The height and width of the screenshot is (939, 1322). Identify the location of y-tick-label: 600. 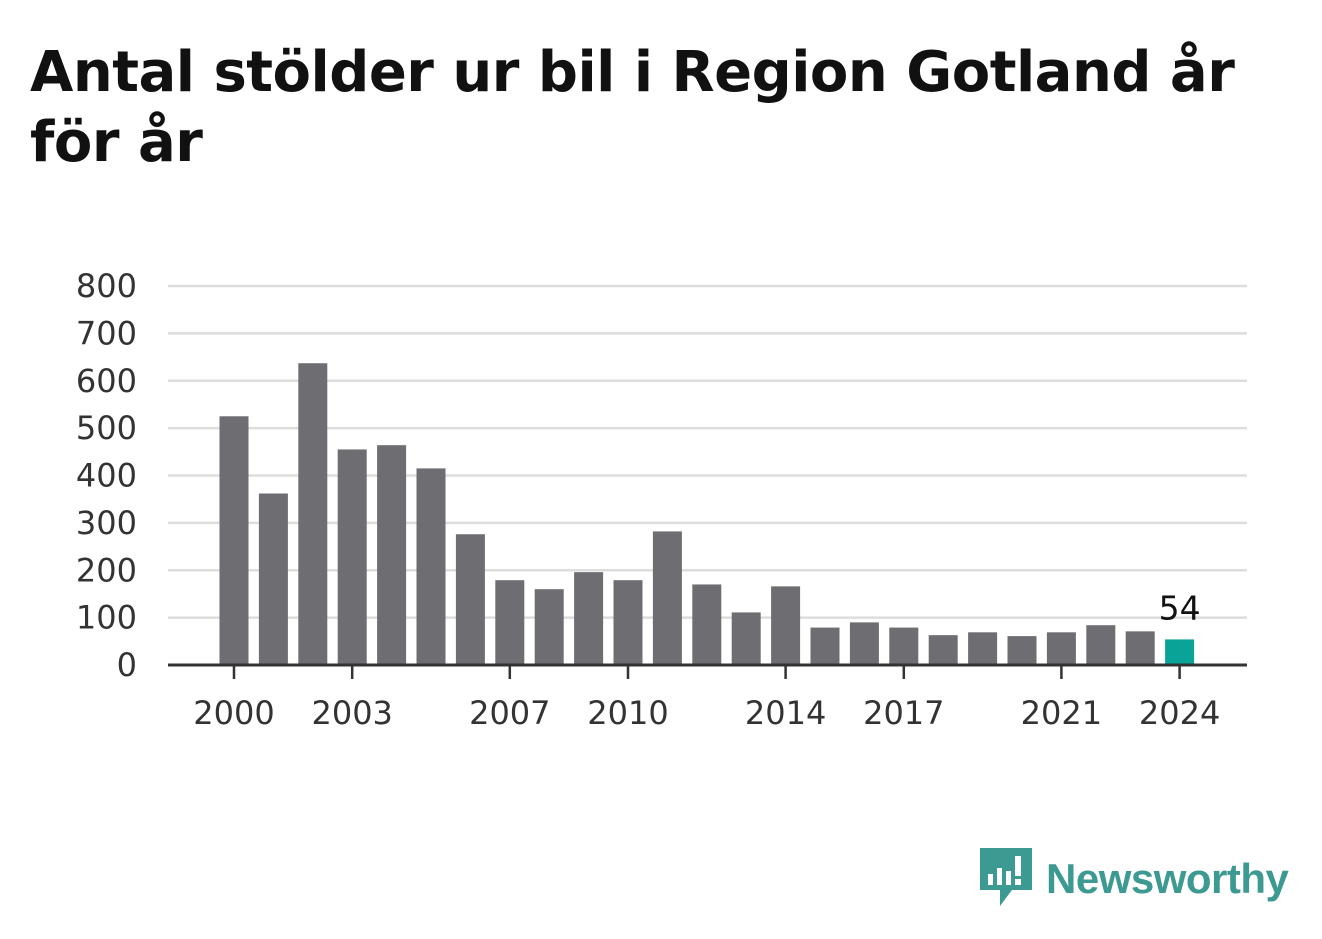
(106, 381).